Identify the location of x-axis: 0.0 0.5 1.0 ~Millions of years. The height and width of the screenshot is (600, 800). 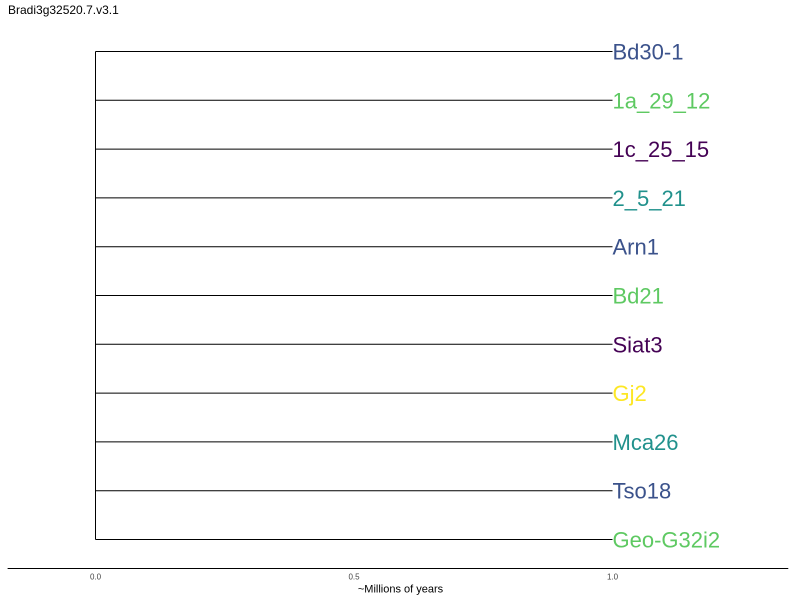
(398, 582).